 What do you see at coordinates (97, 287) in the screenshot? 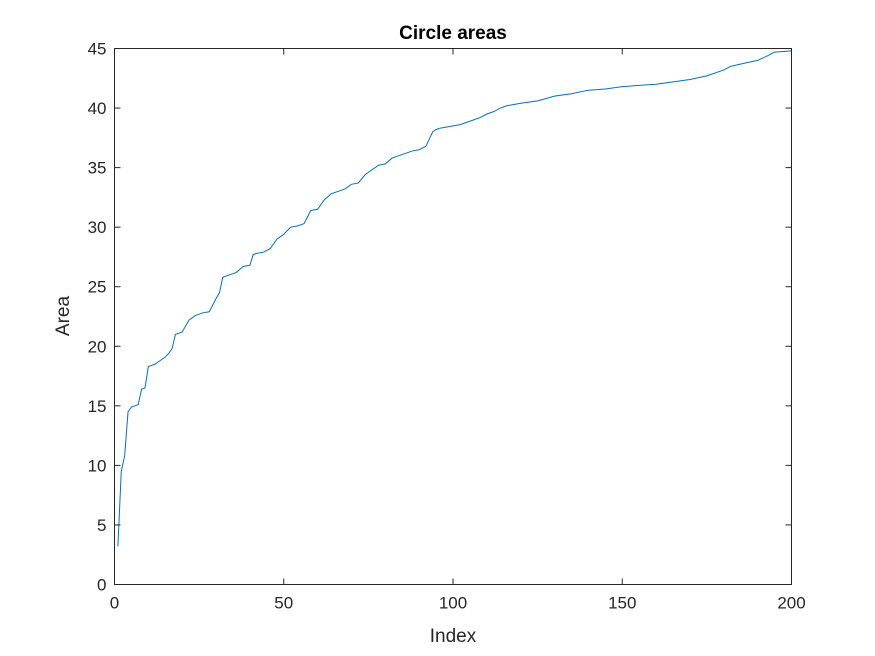
I see `y-tick-label: 25` at bounding box center [97, 287].